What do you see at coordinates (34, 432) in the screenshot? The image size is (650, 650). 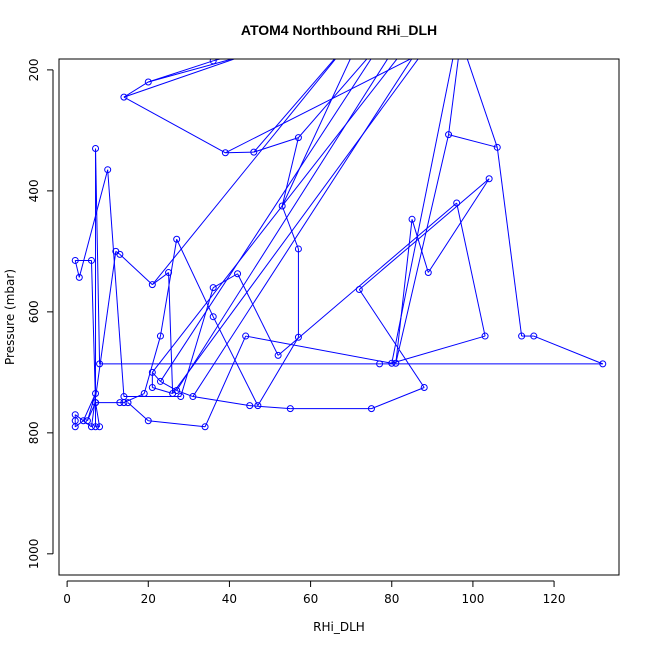 I see `y-tick-label: 800` at bounding box center [34, 432].